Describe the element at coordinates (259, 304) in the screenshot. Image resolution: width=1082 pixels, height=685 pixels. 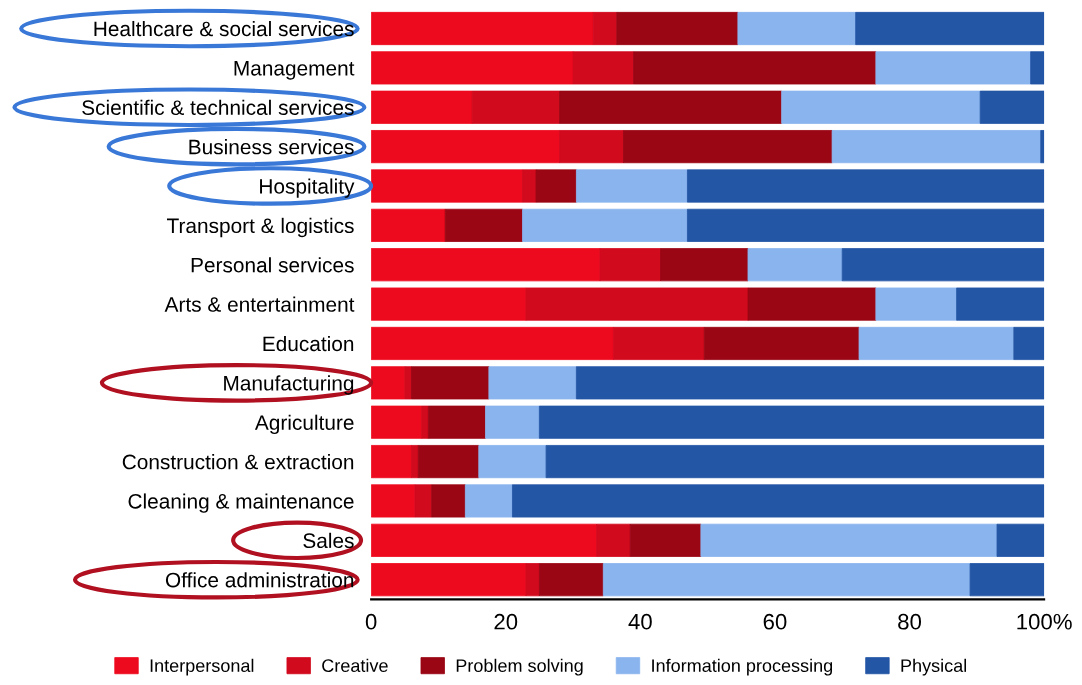
I see `y-tick-label: Arts & entertainment` at that location.